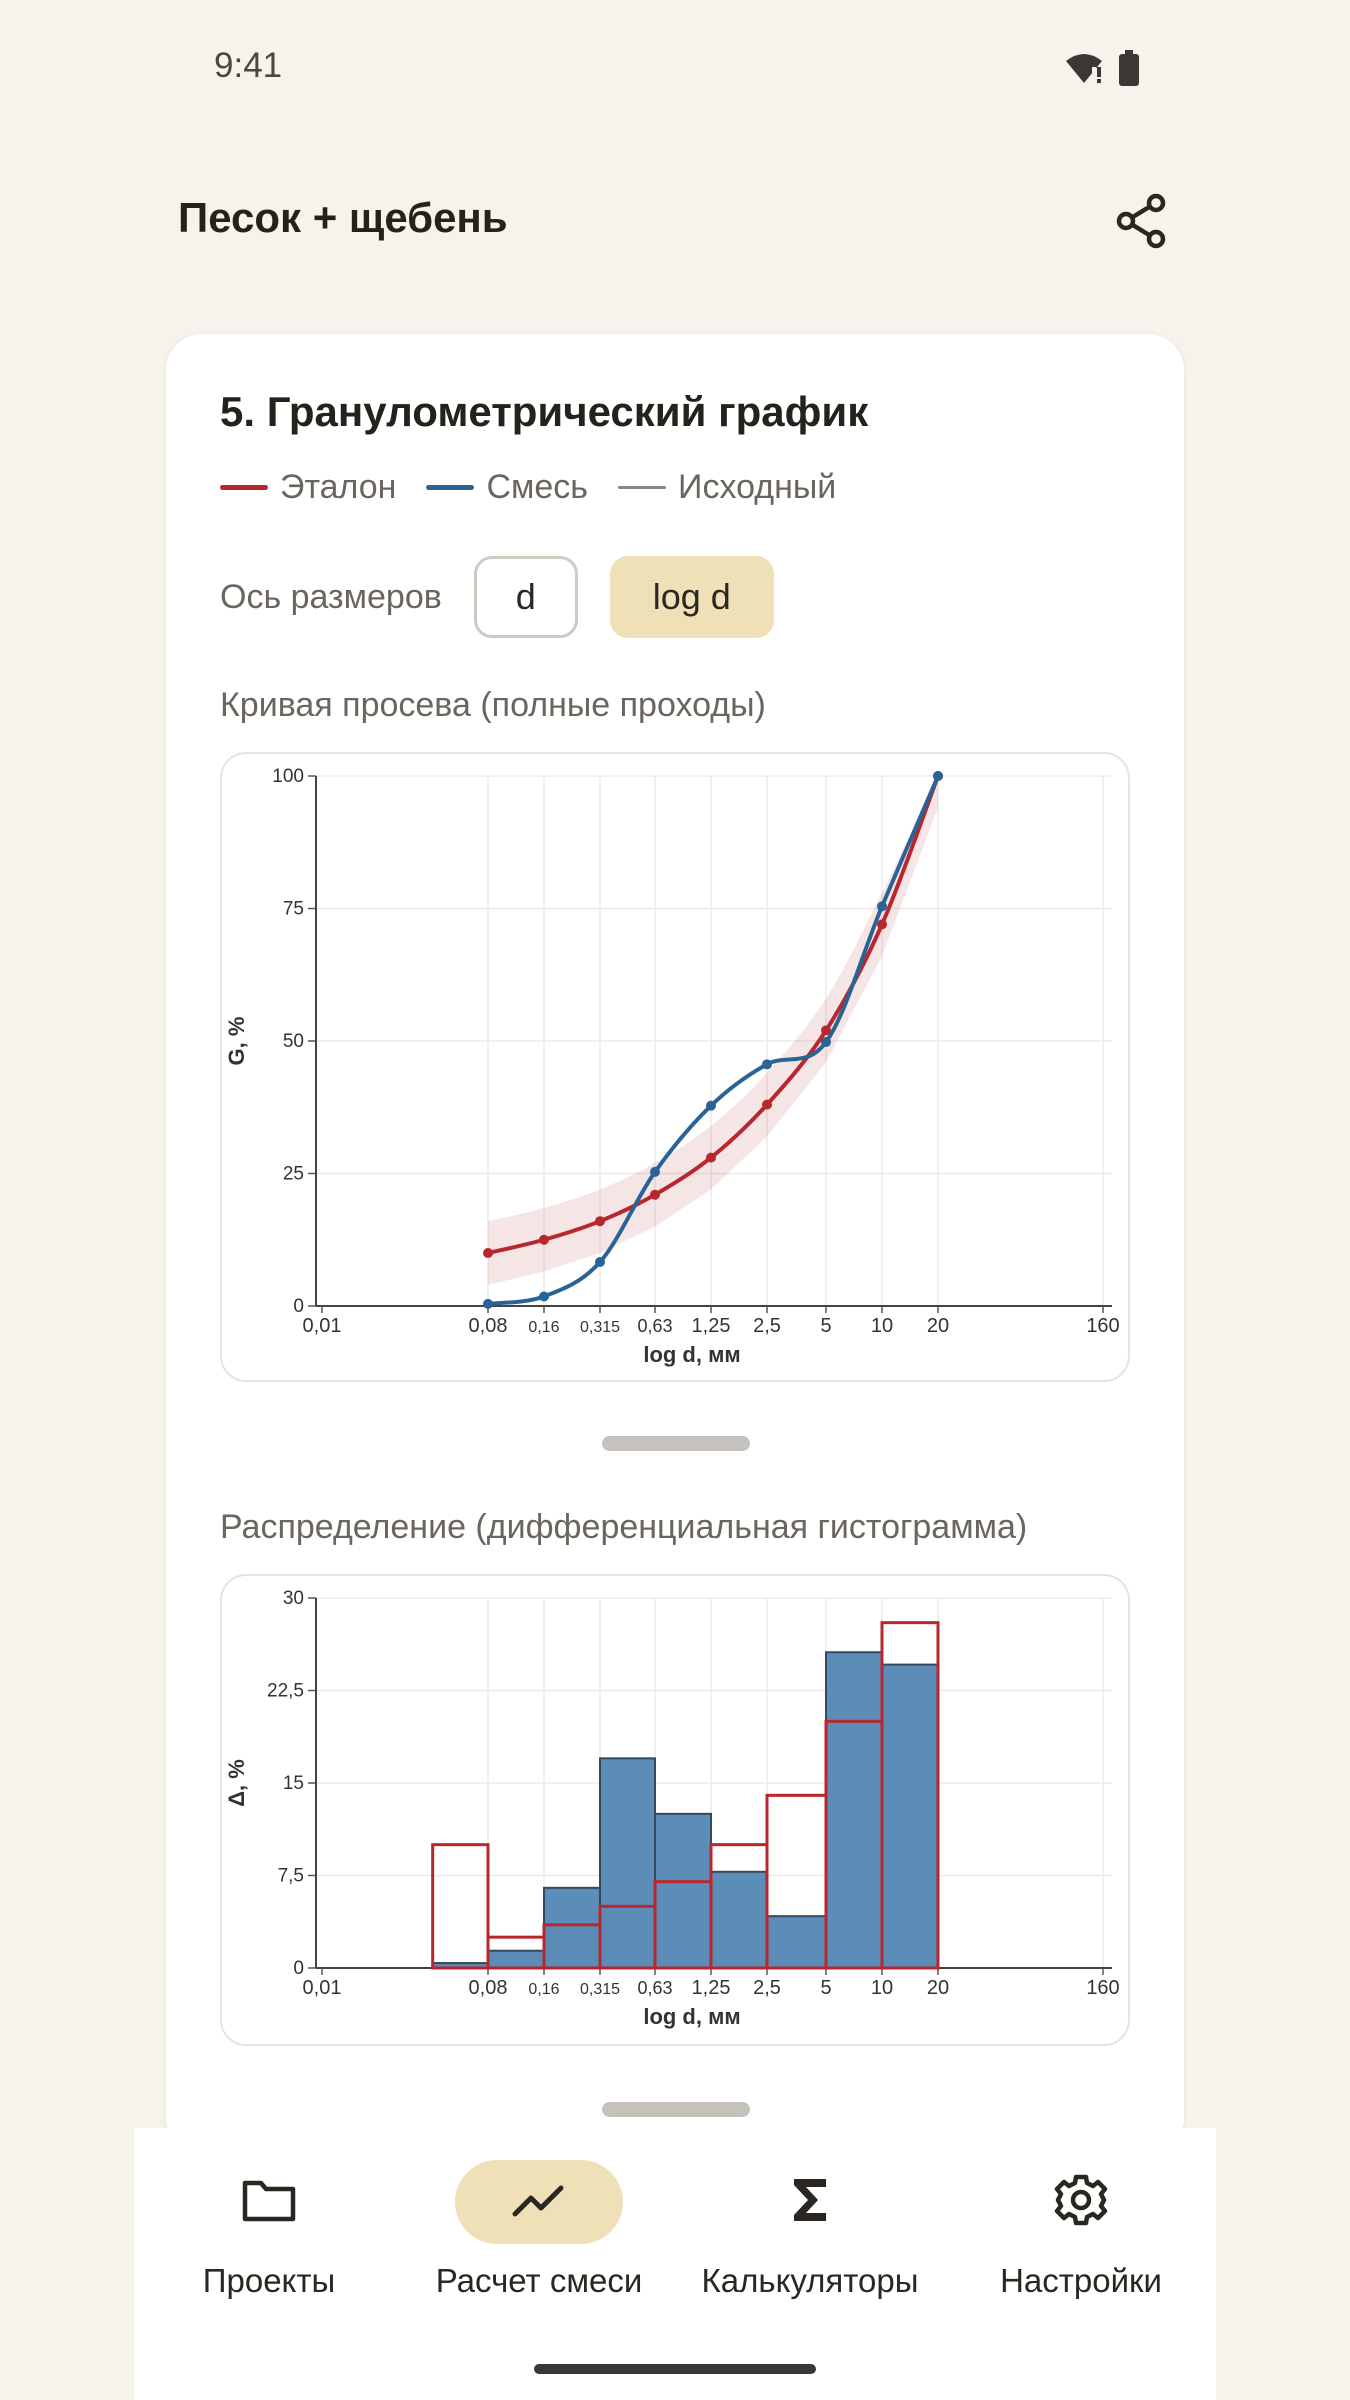 The width and height of the screenshot is (1350, 2400). What do you see at coordinates (450, 487) in the screenshot?
I see `legend-swatch-mix` at bounding box center [450, 487].